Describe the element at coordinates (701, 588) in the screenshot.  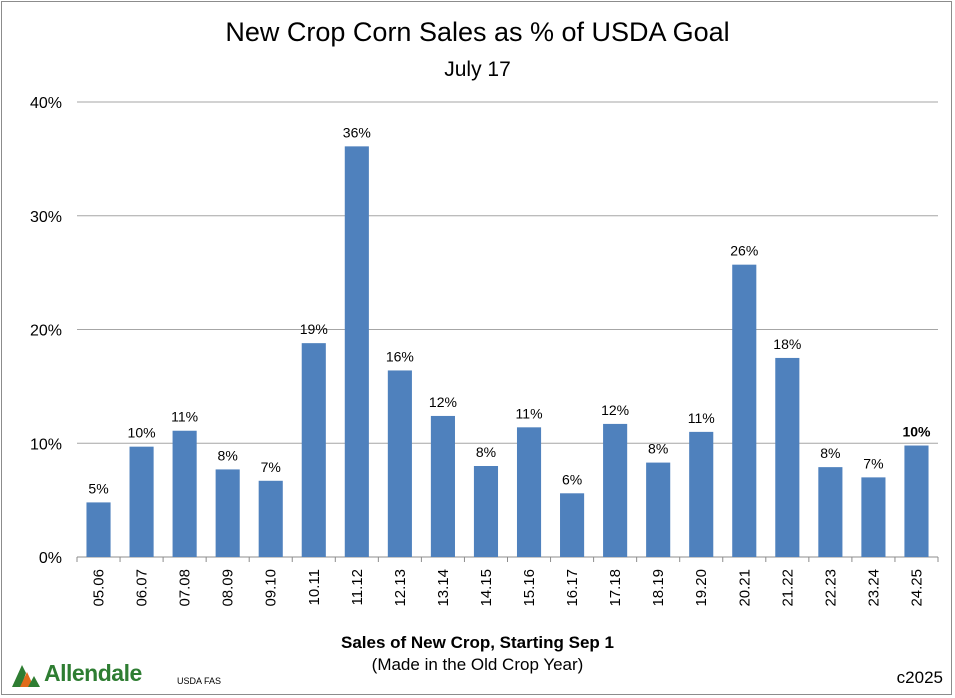
I see `x-tick-label: 19.20` at that location.